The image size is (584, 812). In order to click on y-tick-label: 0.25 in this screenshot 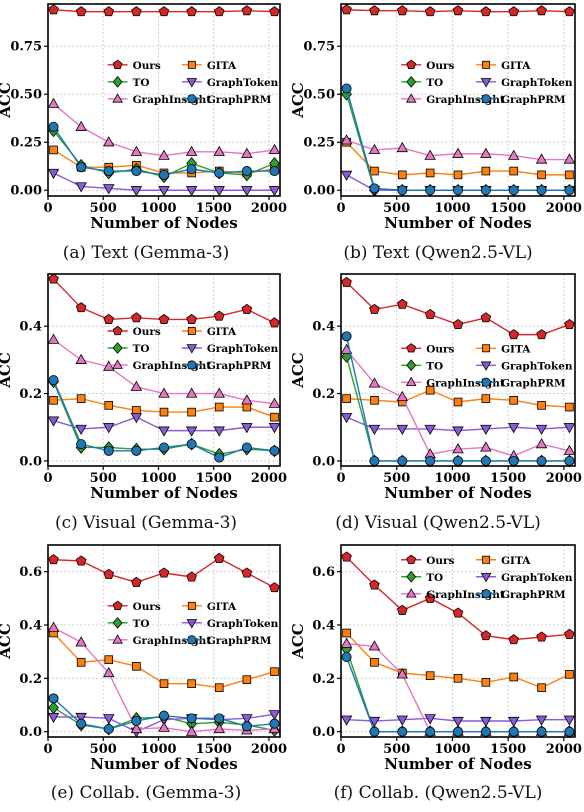, I will do `click(26, 143)`.